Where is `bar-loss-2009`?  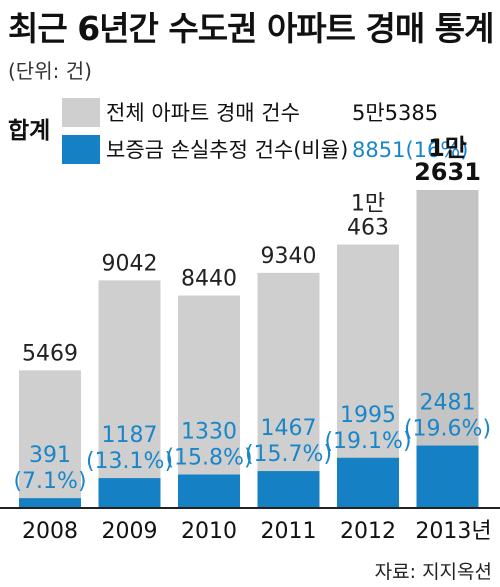
bar-loss-2009 is located at coordinates (129, 493).